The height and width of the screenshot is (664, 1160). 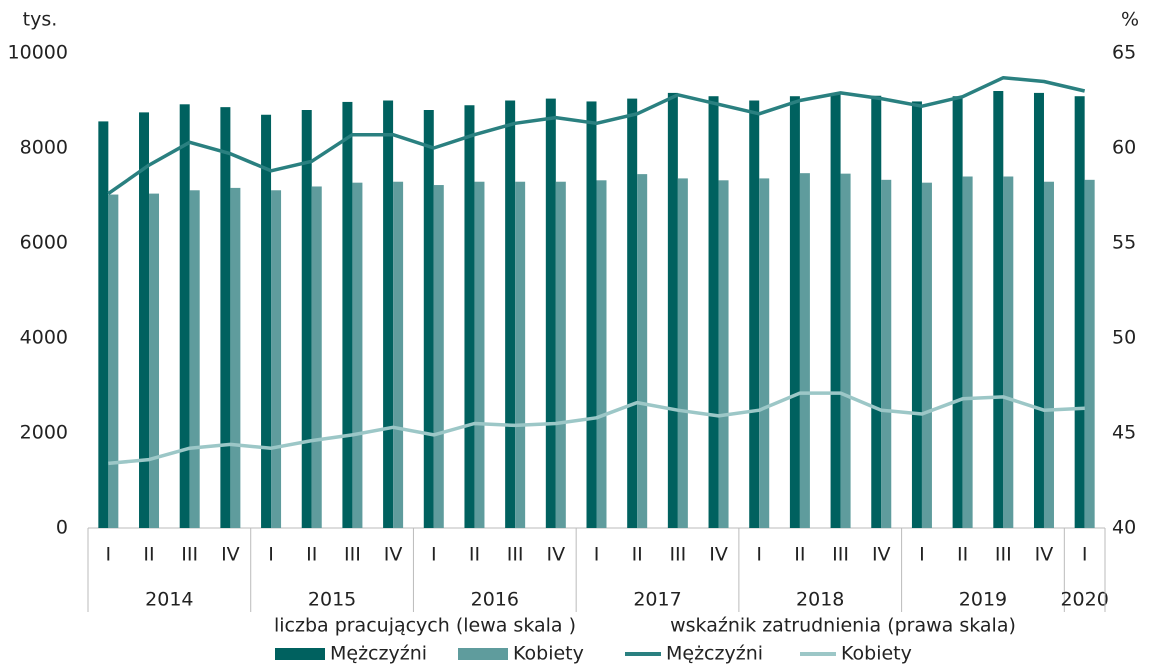 I want to click on year-label: 2014, so click(x=169, y=600).